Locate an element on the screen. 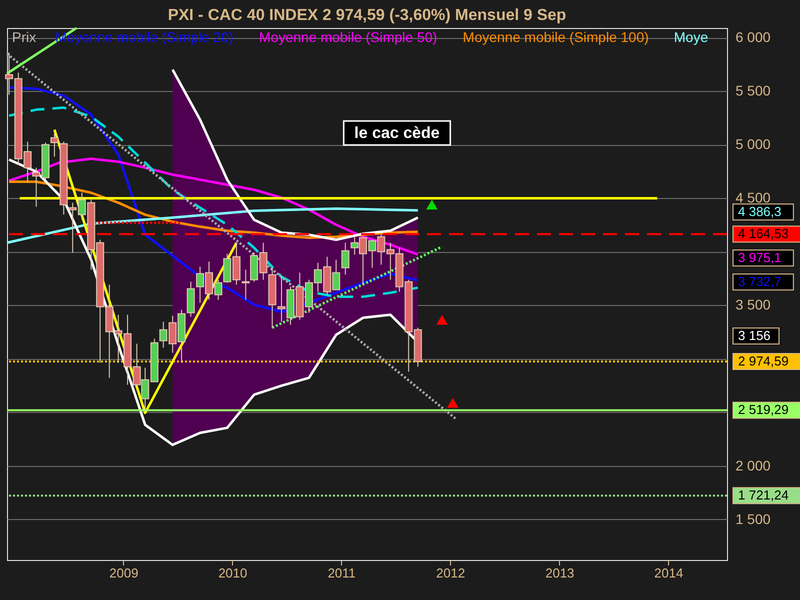  ref-line-label: 2 519,29 is located at coordinates (763, 410).